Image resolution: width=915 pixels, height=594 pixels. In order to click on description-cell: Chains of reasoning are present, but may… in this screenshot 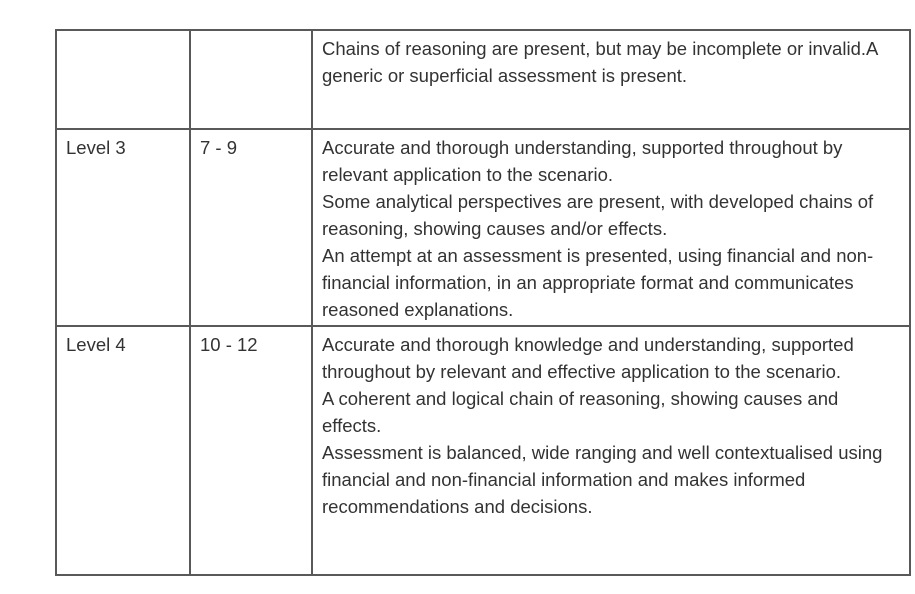, I will do `click(611, 79)`.